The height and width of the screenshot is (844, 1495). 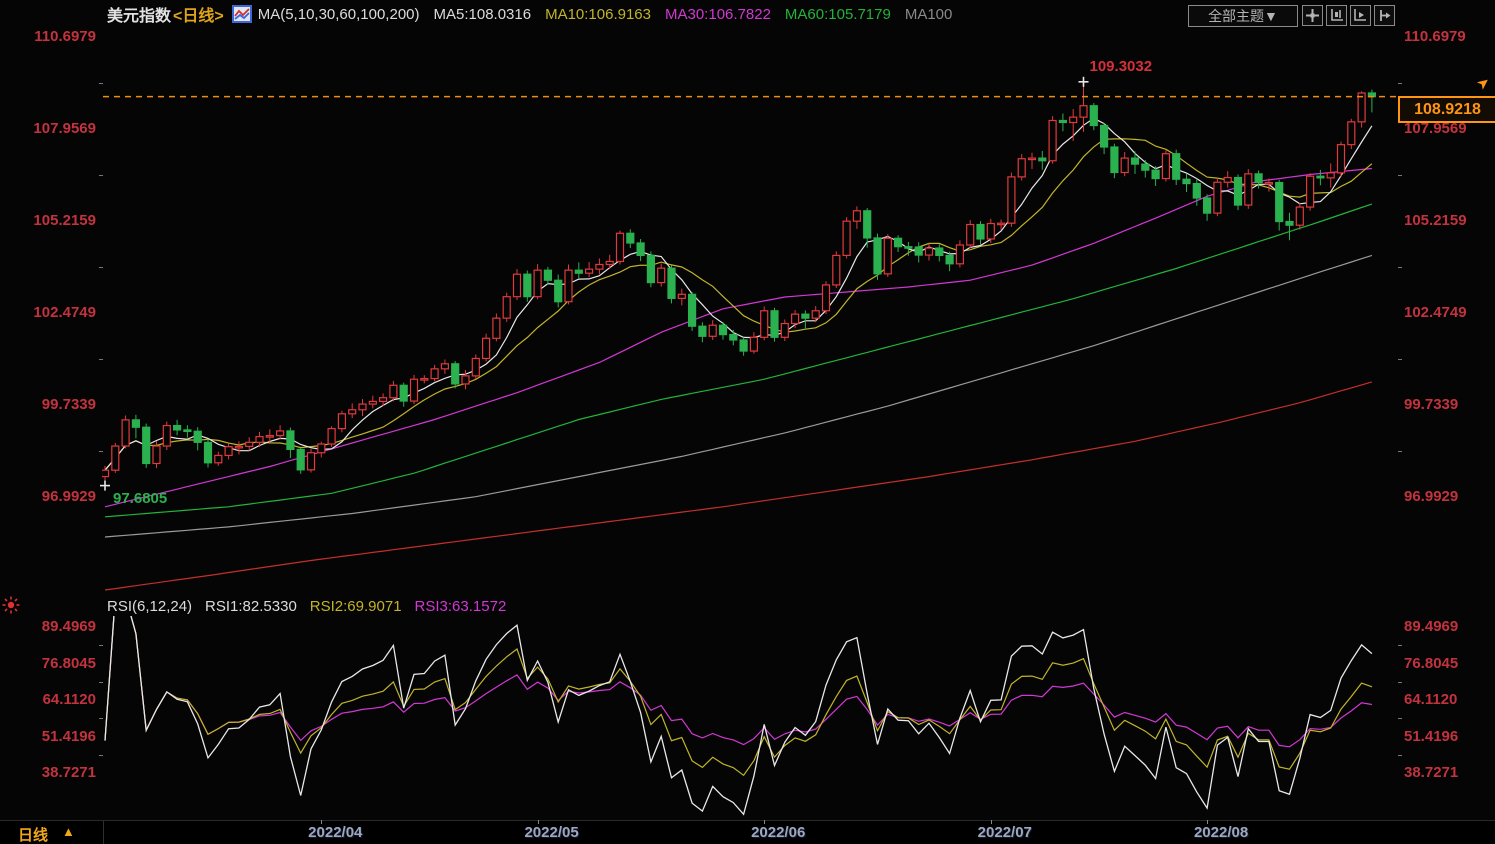 What do you see at coordinates (778, 832) in the screenshot?
I see `month-label: 2022/06` at bounding box center [778, 832].